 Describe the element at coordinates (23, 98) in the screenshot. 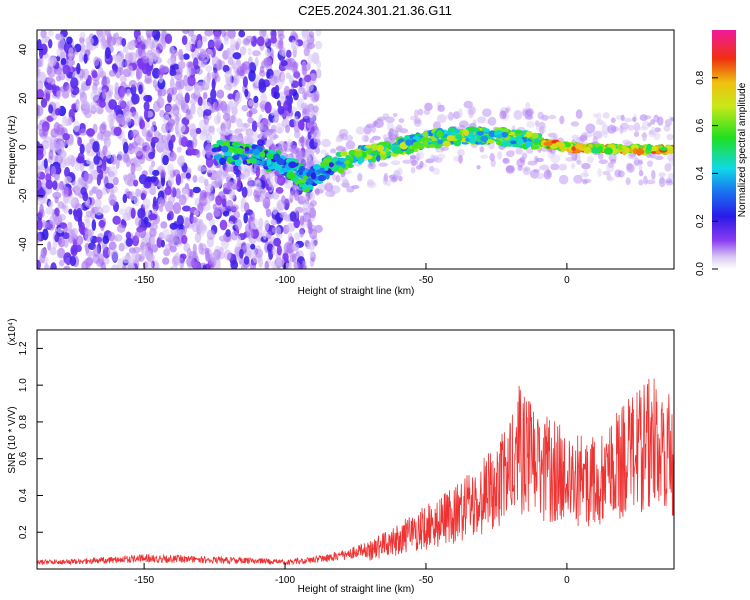

I see `y-tick-label: 20` at that location.